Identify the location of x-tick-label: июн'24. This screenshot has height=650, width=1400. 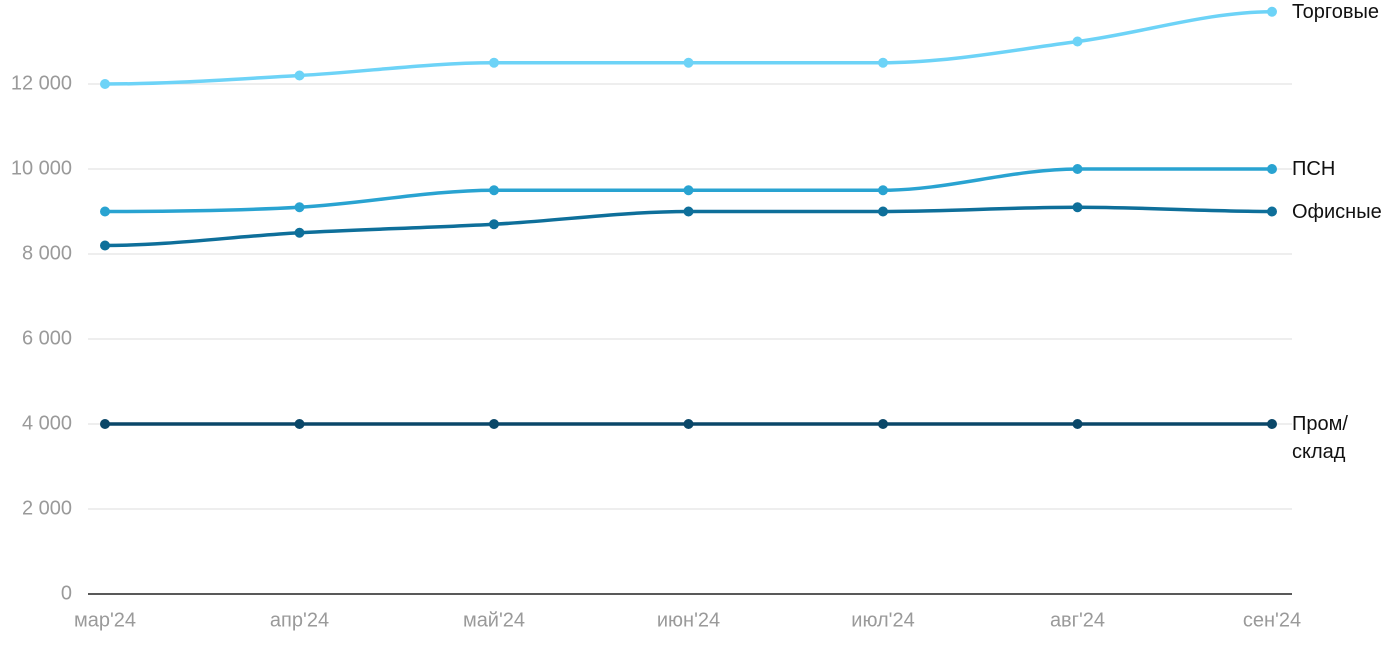
(688, 620).